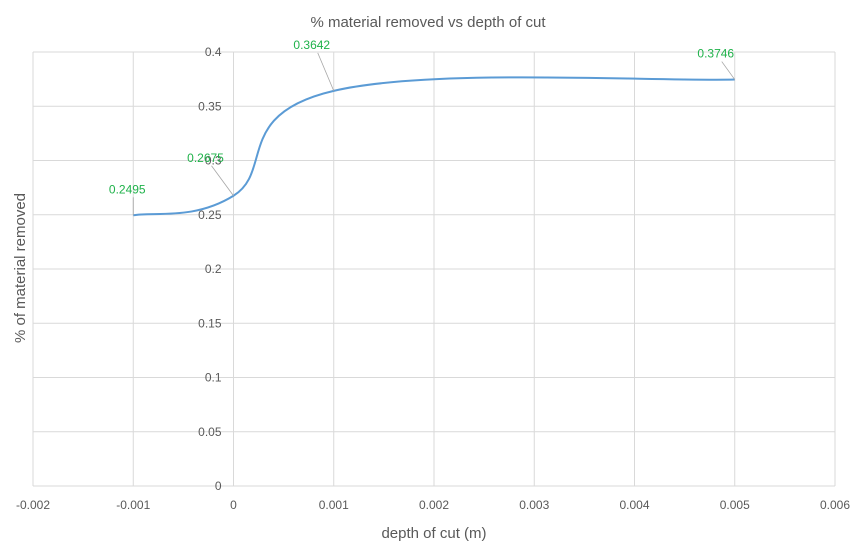 The height and width of the screenshot is (545, 856). I want to click on x-tick-label: 0.003, so click(534, 505).